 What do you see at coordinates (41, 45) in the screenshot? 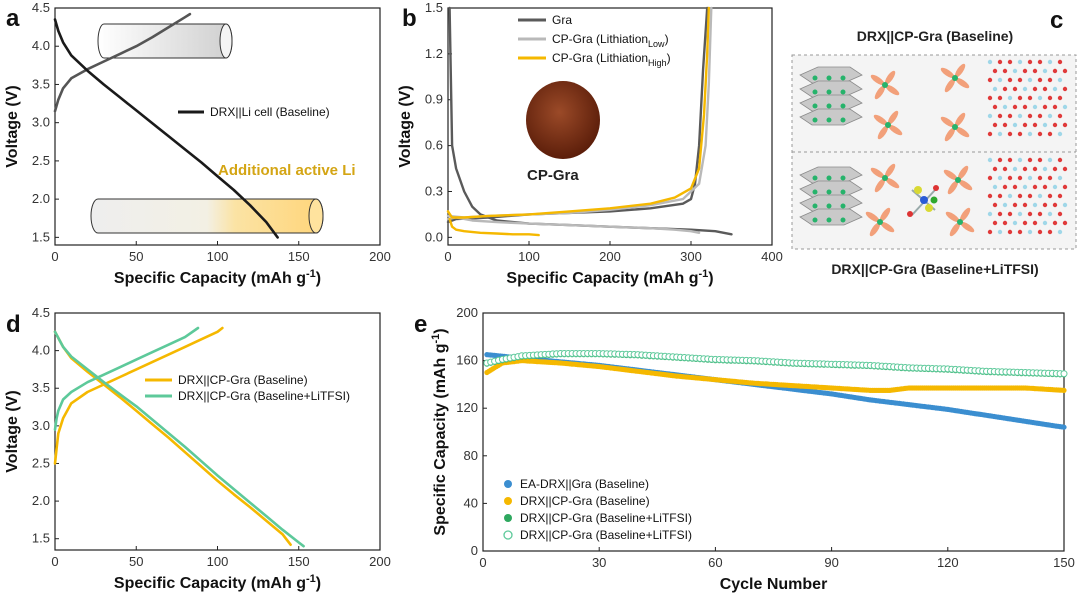
I see `y-tick-label: 4.0` at bounding box center [41, 45].